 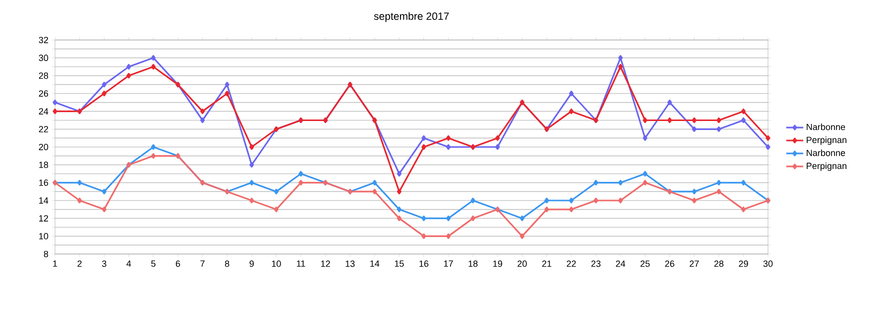 What do you see at coordinates (252, 263) in the screenshot?
I see `x-tick-label: 9` at bounding box center [252, 263].